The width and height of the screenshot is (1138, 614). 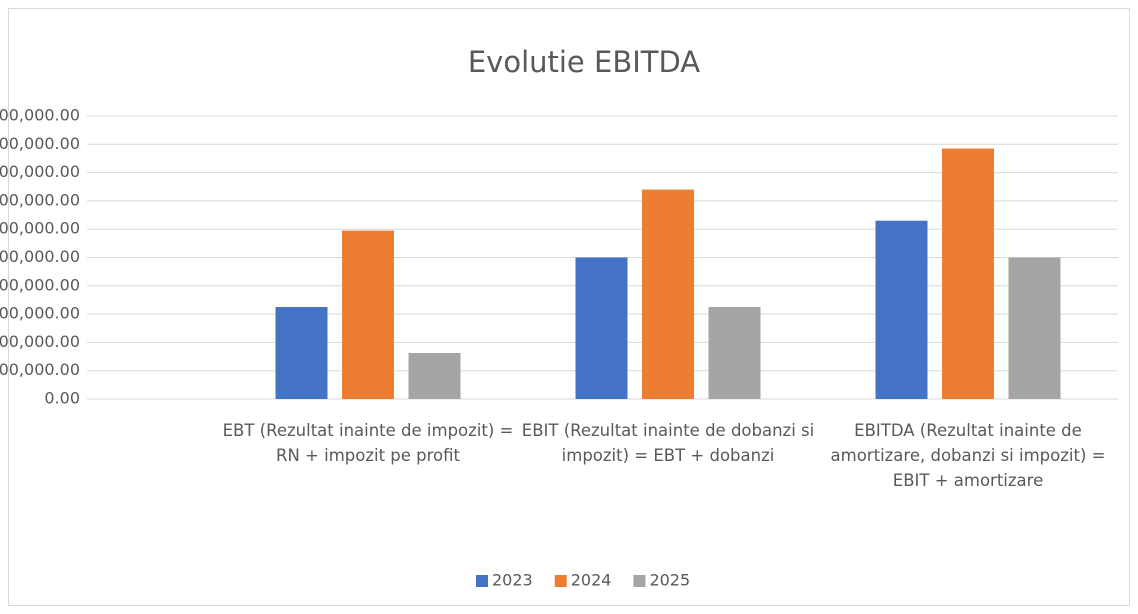 What do you see at coordinates (40, 228) in the screenshot?
I see `y-tick-label: 12,000,000.00` at bounding box center [40, 228].